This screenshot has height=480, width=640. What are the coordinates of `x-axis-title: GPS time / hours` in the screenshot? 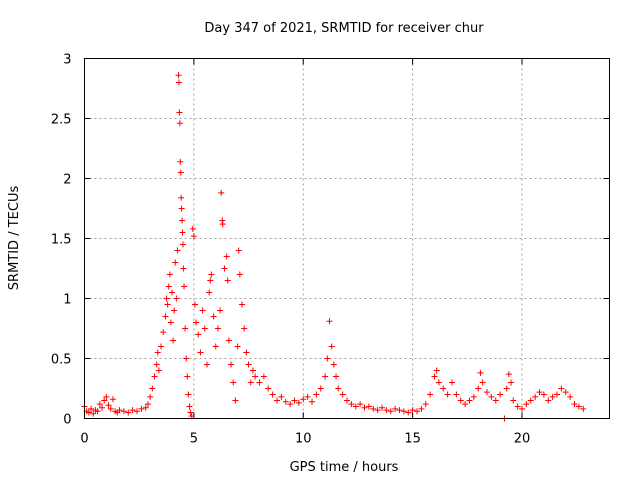 It's located at (344, 467).